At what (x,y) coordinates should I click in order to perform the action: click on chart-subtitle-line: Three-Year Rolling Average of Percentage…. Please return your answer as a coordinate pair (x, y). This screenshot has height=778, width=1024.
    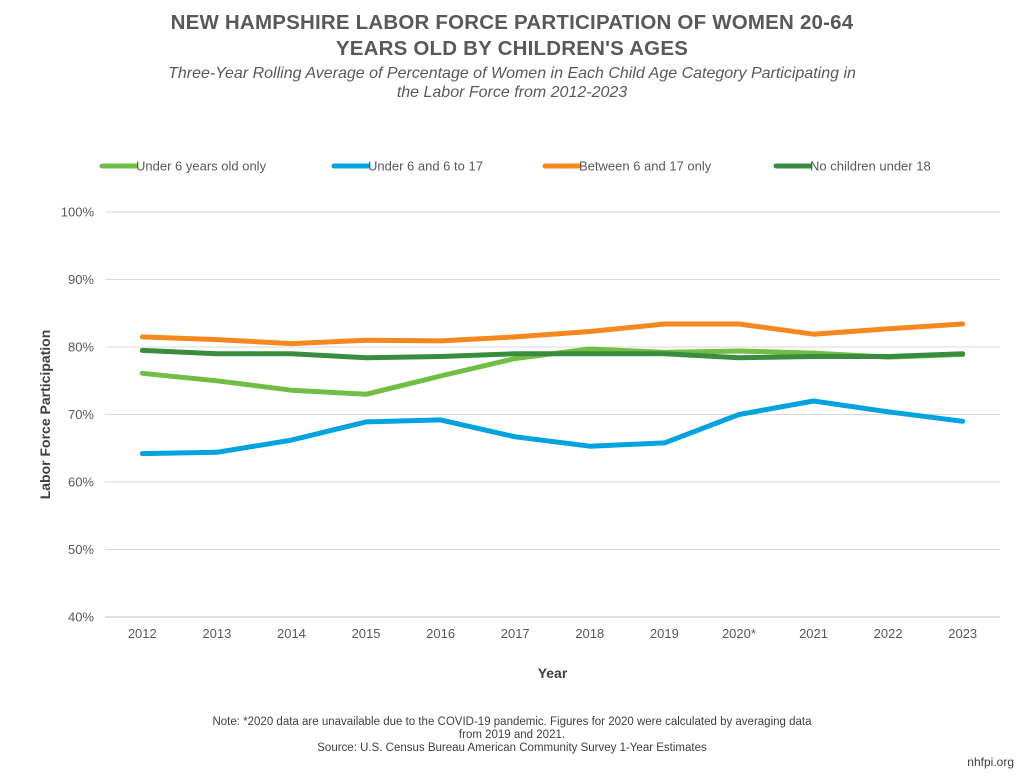
    Looking at the image, I should click on (512, 73).